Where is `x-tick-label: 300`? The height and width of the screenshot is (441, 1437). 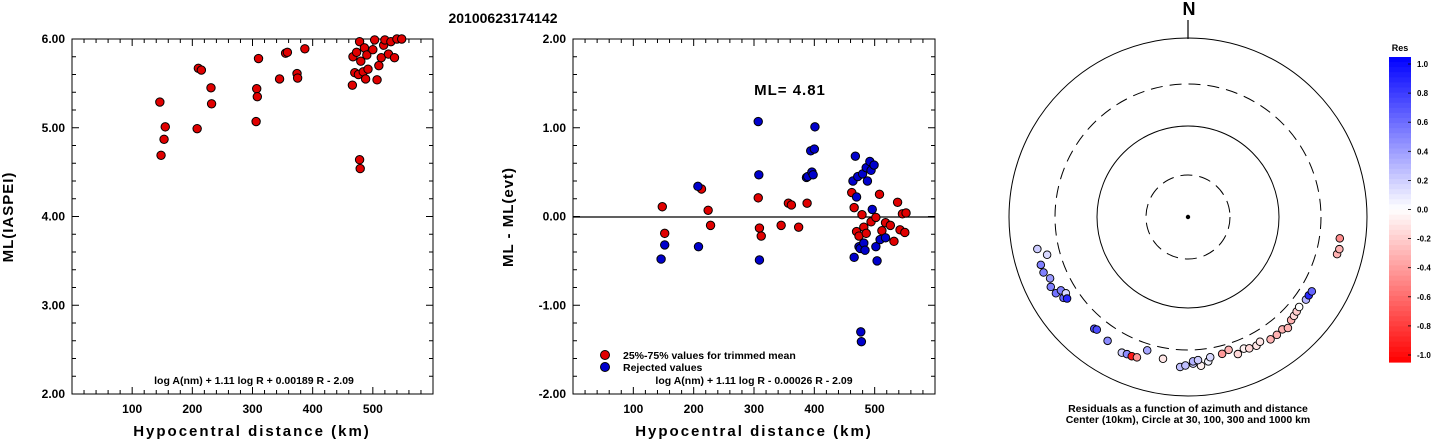
x-tick-label: 300 is located at coordinates (754, 409).